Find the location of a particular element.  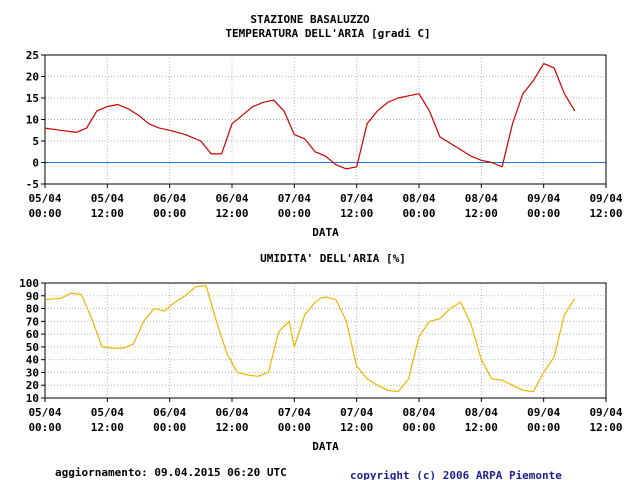

y-tick-label: 40 is located at coordinates (32, 360).